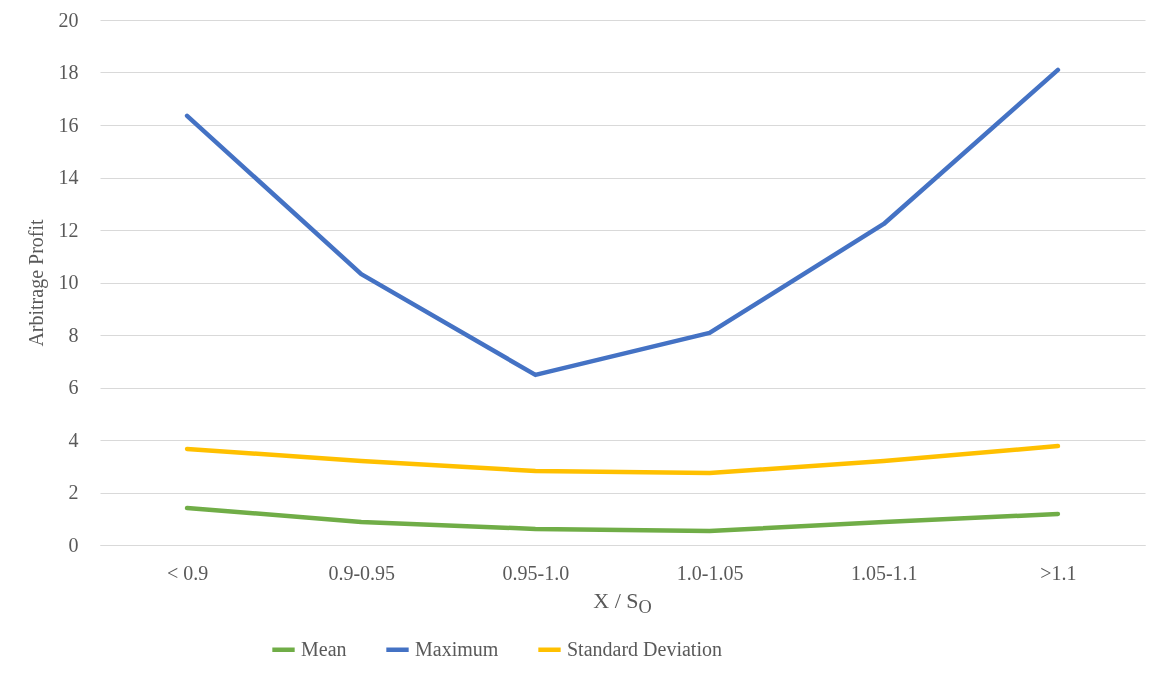 The image size is (1155, 684). Describe the element at coordinates (324, 648) in the screenshot. I see `legend-label: Mean` at that location.